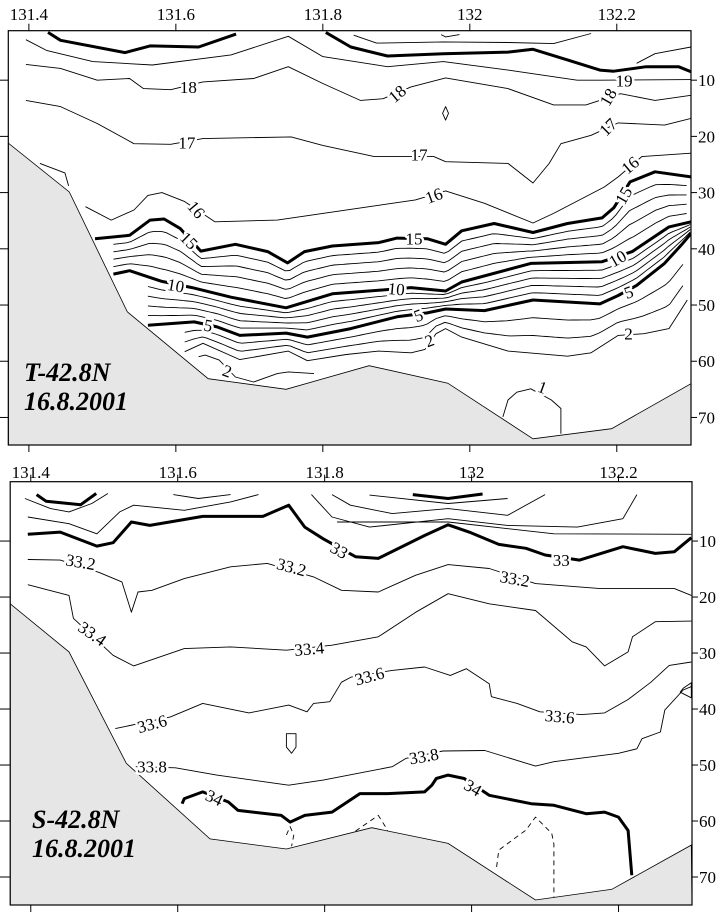  Describe the element at coordinates (561, 560) in the screenshot. I see `contour-label: 33` at that location.